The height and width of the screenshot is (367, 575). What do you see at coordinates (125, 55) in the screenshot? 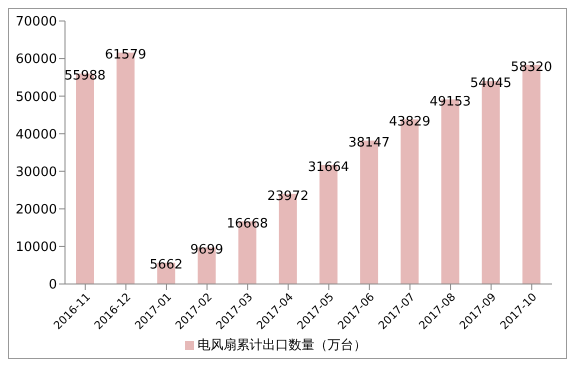
I see `data-label: 61579` at bounding box center [125, 55].